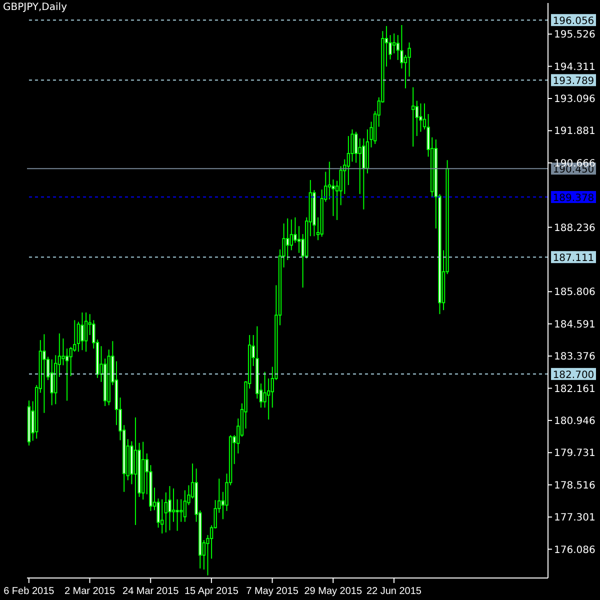 This screenshot has height=600, width=600. Describe the element at coordinates (575, 357) in the screenshot. I see `y-tick-label: 183.376` at that location.